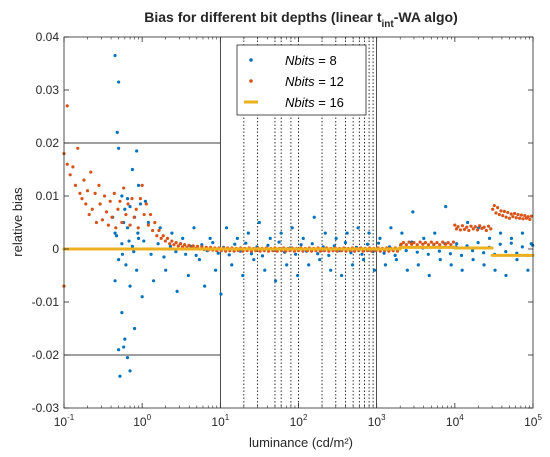 This screenshot has height=457, width=550. What do you see at coordinates (301, 442) in the screenshot?
I see `x-axis-label: luminance (cd/m²)` at bounding box center [301, 442].